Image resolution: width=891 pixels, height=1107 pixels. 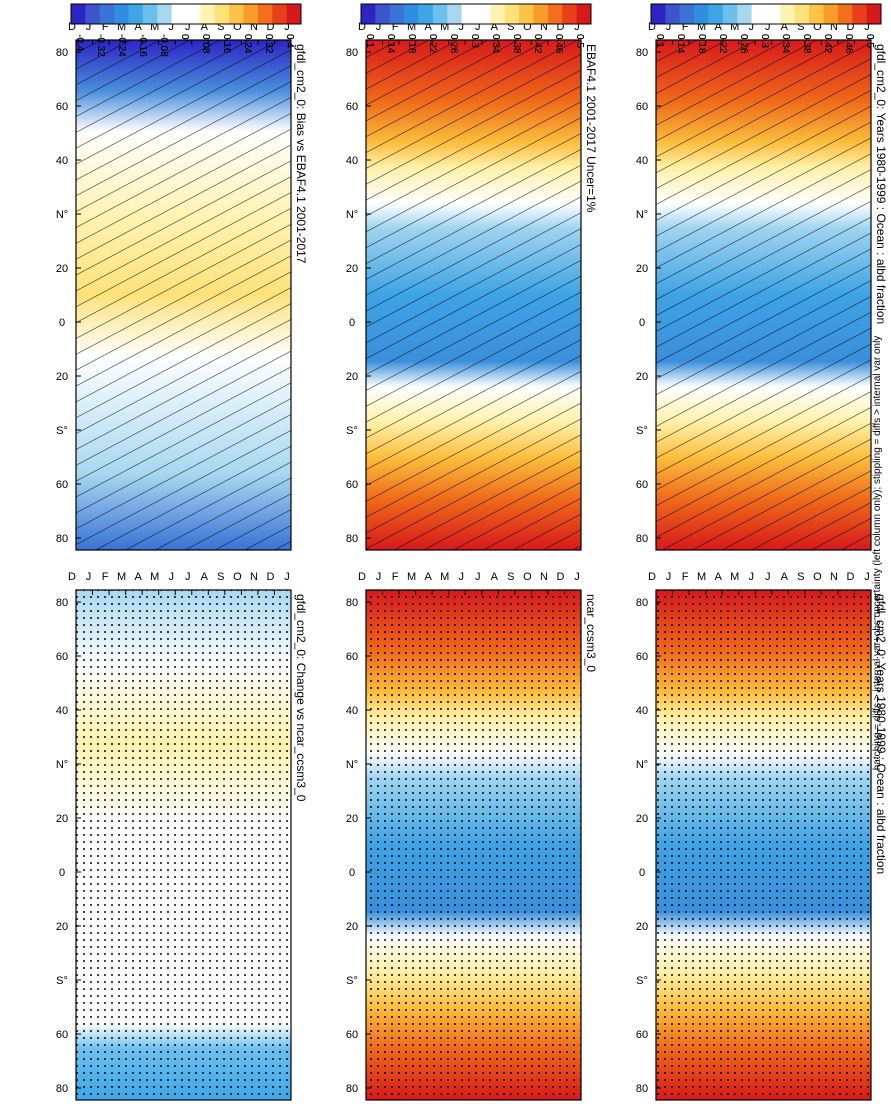 What do you see at coordinates (184, 37) in the screenshot?
I see `colorbar-label: 0` at bounding box center [184, 37].